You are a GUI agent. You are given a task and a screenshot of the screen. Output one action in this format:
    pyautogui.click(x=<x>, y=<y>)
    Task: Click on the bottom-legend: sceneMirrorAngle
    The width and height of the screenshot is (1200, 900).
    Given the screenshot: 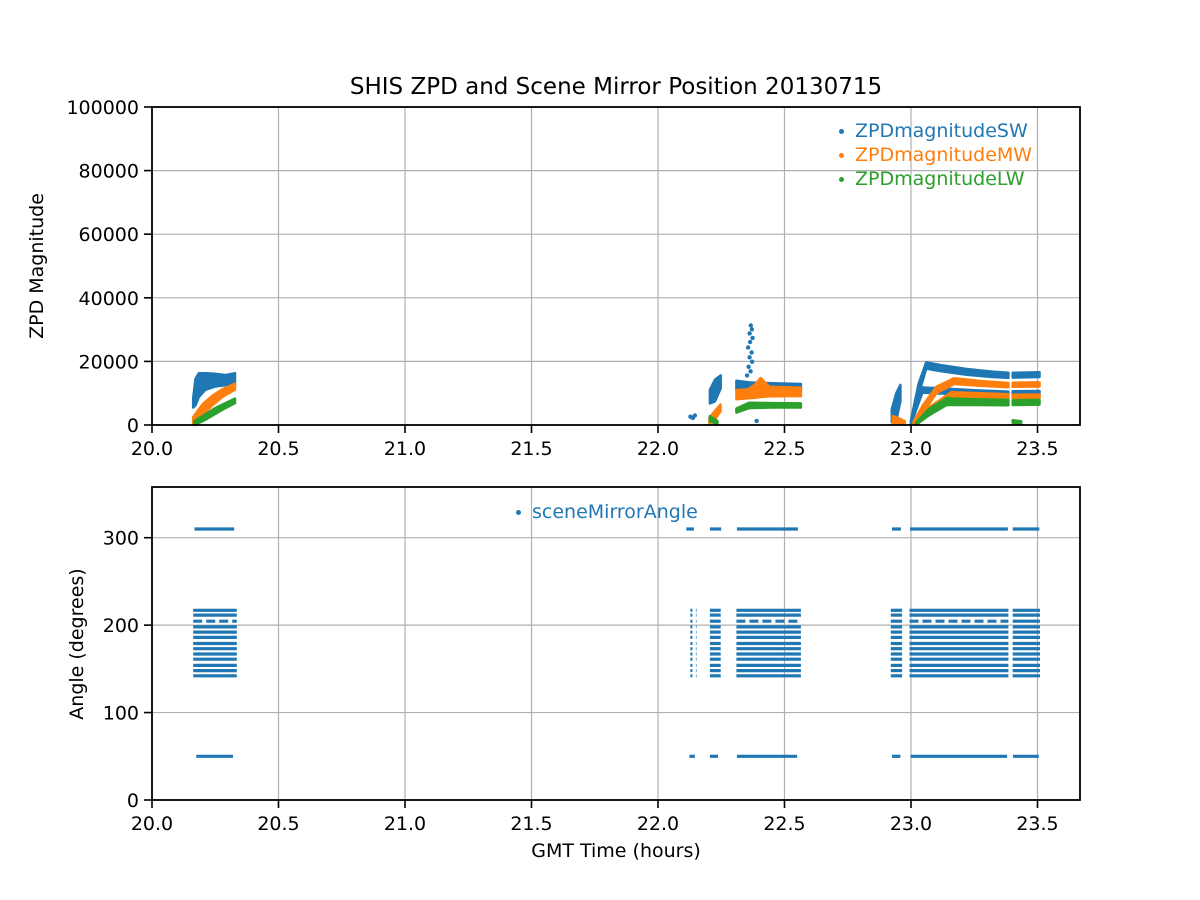 What is the action you would take?
    pyautogui.click(x=607, y=512)
    